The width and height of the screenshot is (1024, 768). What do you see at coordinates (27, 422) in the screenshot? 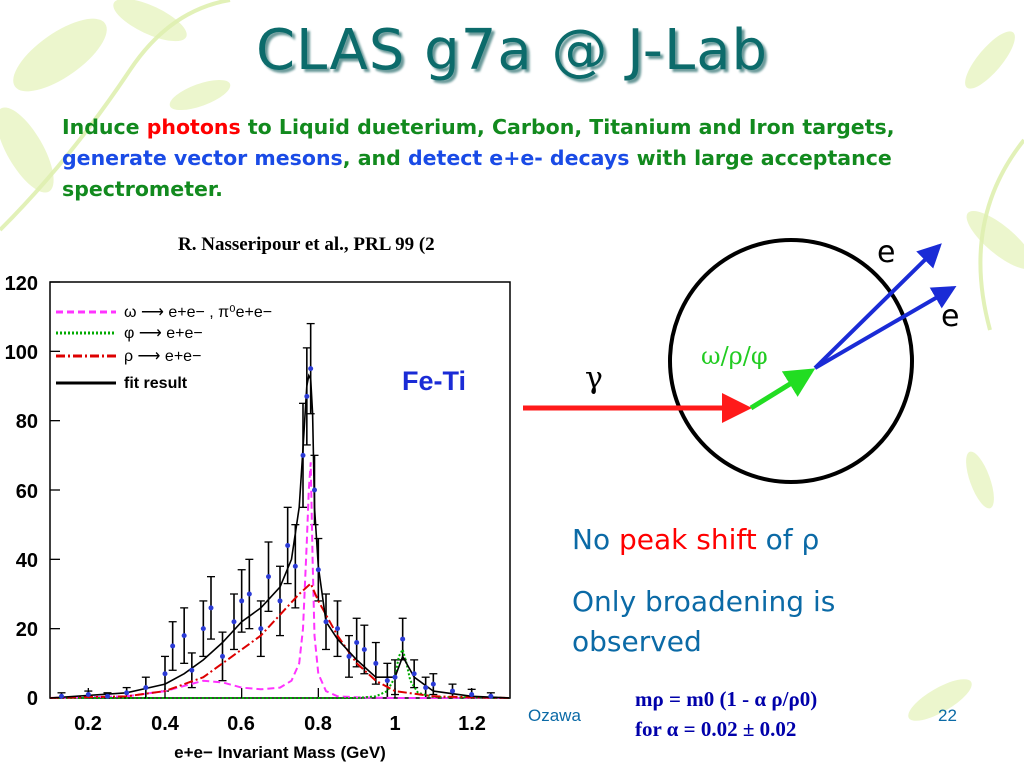
I see `y-tick-label: 80` at bounding box center [27, 422].